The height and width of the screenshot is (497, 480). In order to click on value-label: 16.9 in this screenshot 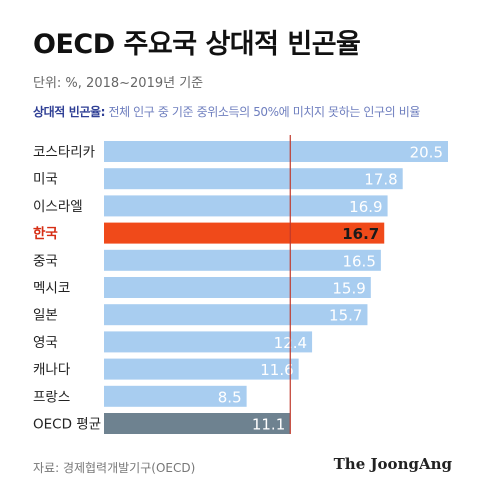, I will do `click(365, 207)`.